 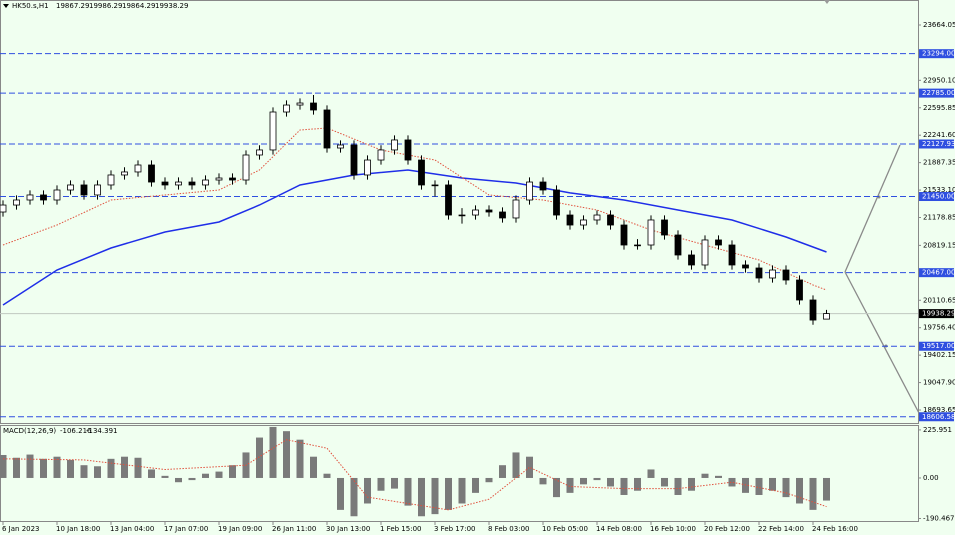 I want to click on ohlc-open: 19867.29, so click(x=72, y=6).